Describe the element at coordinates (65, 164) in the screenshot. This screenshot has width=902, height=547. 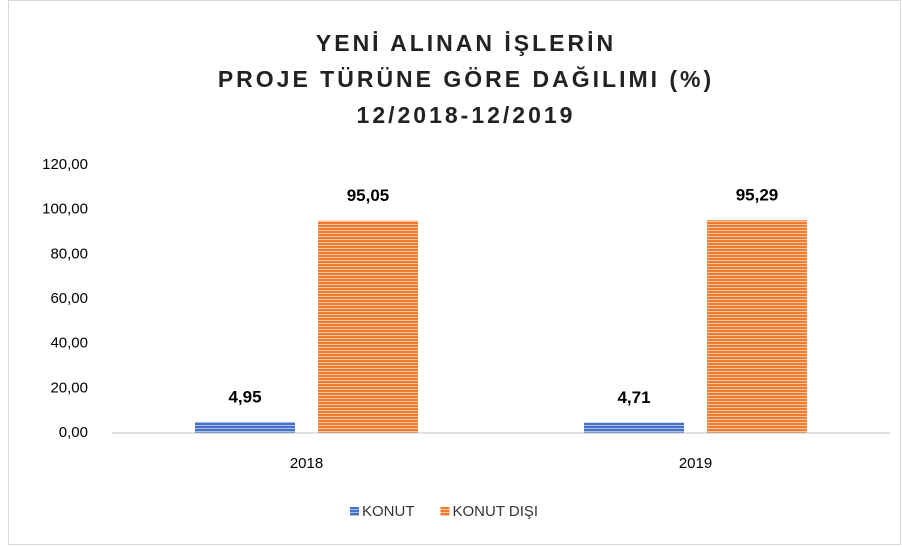
I see `y-tick-label: 120,00` at that location.